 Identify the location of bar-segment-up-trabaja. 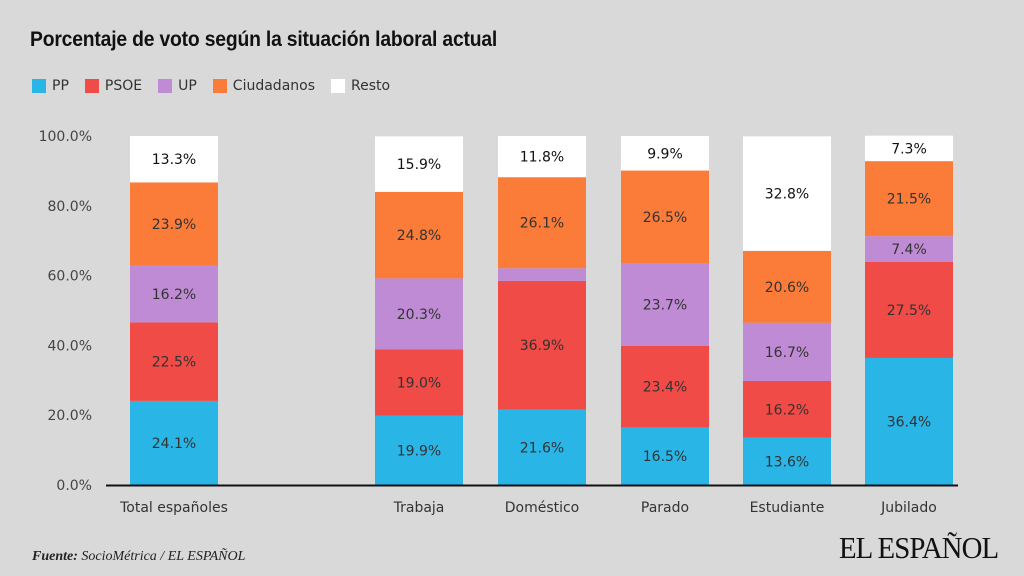
(419, 314).